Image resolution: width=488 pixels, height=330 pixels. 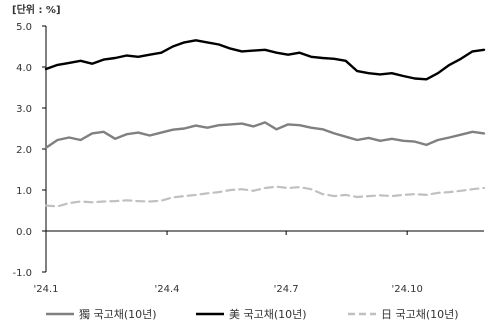 I want to click on unit-label: [단위 : %], so click(x=36, y=9).